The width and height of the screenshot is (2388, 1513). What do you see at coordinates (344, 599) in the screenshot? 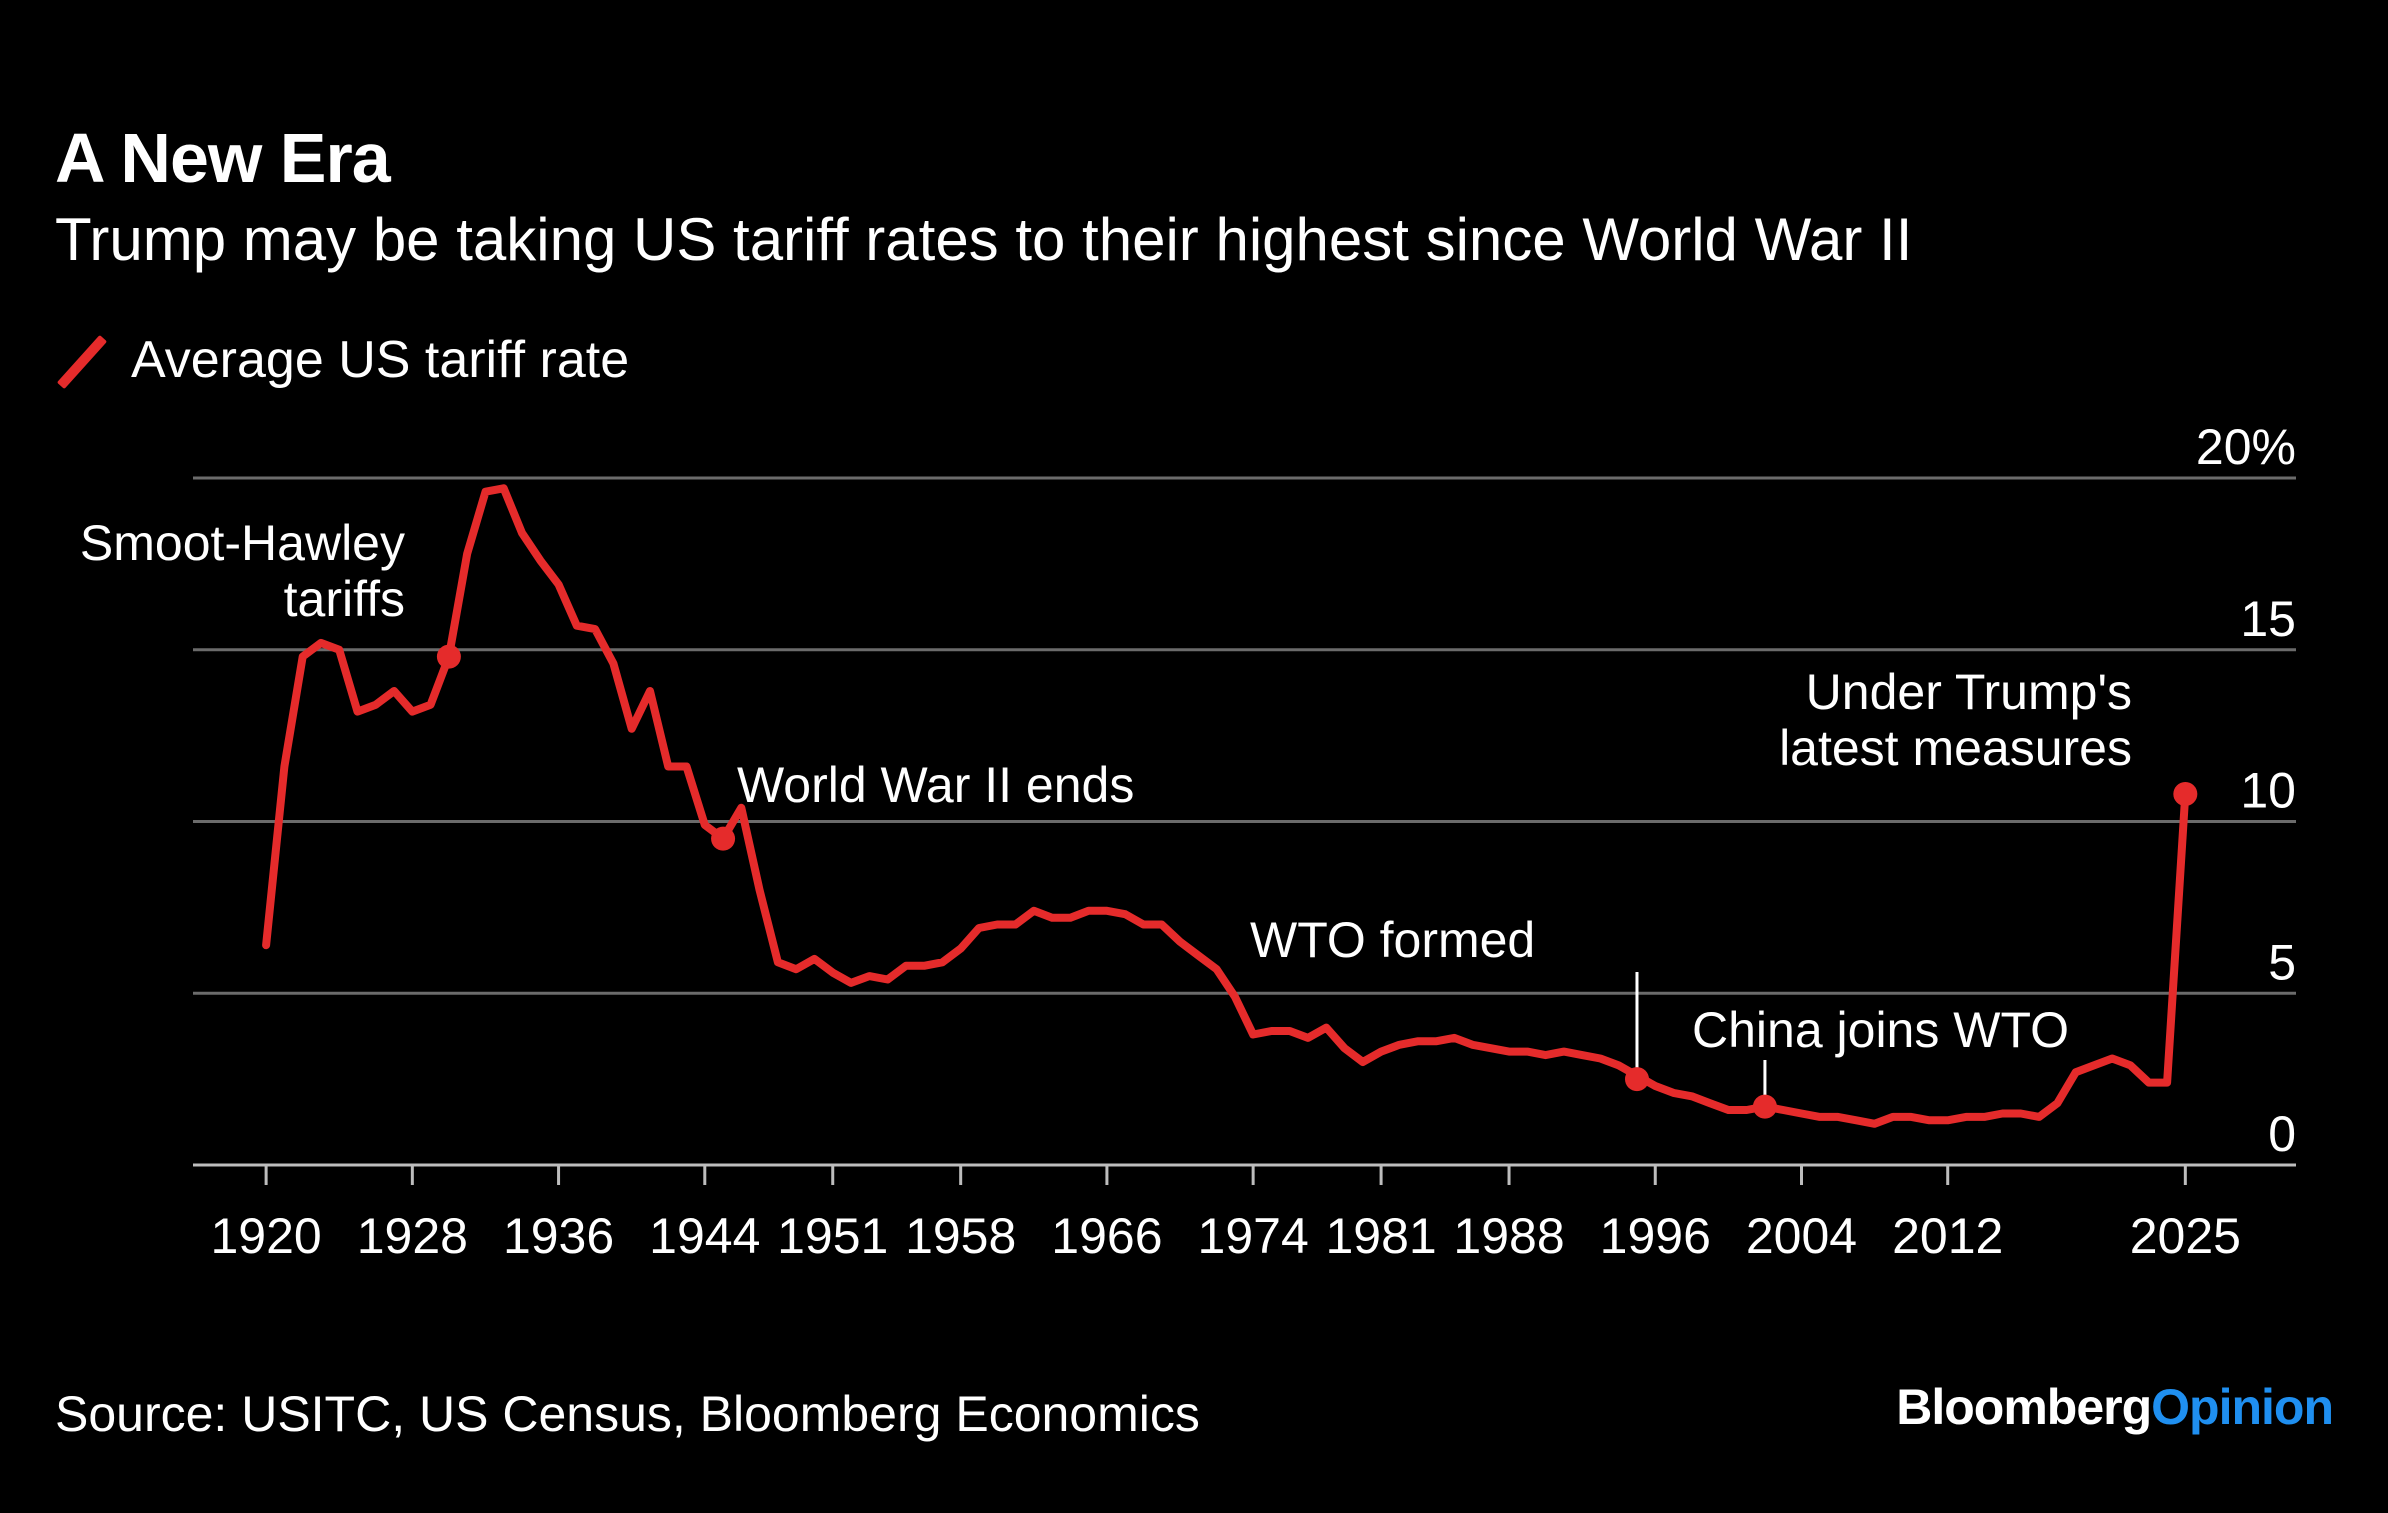
I see `annotation-label: tariffs` at bounding box center [344, 599].